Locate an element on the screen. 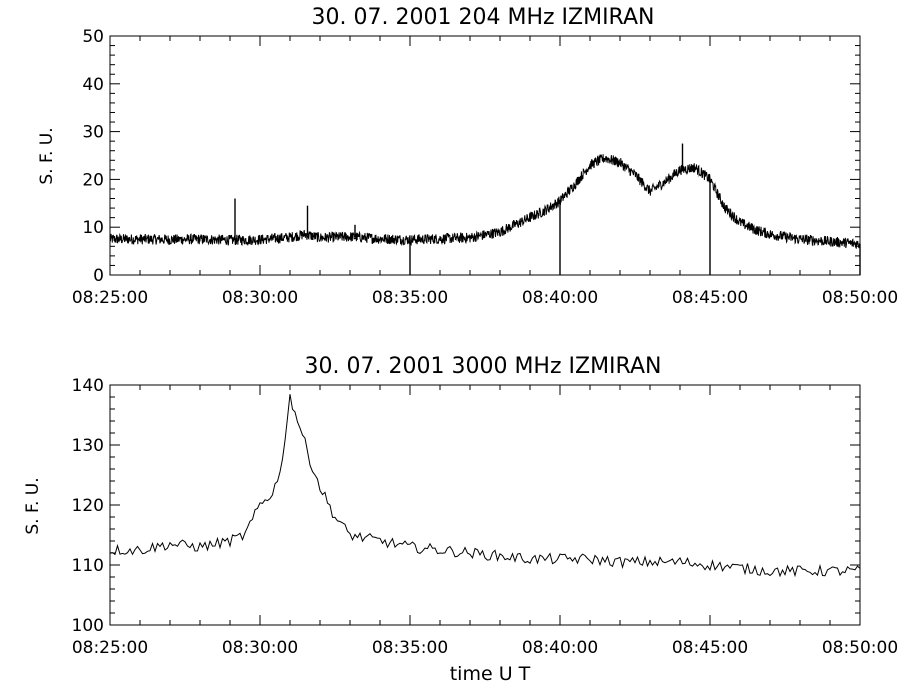  series-line is located at coordinates (485, 201).